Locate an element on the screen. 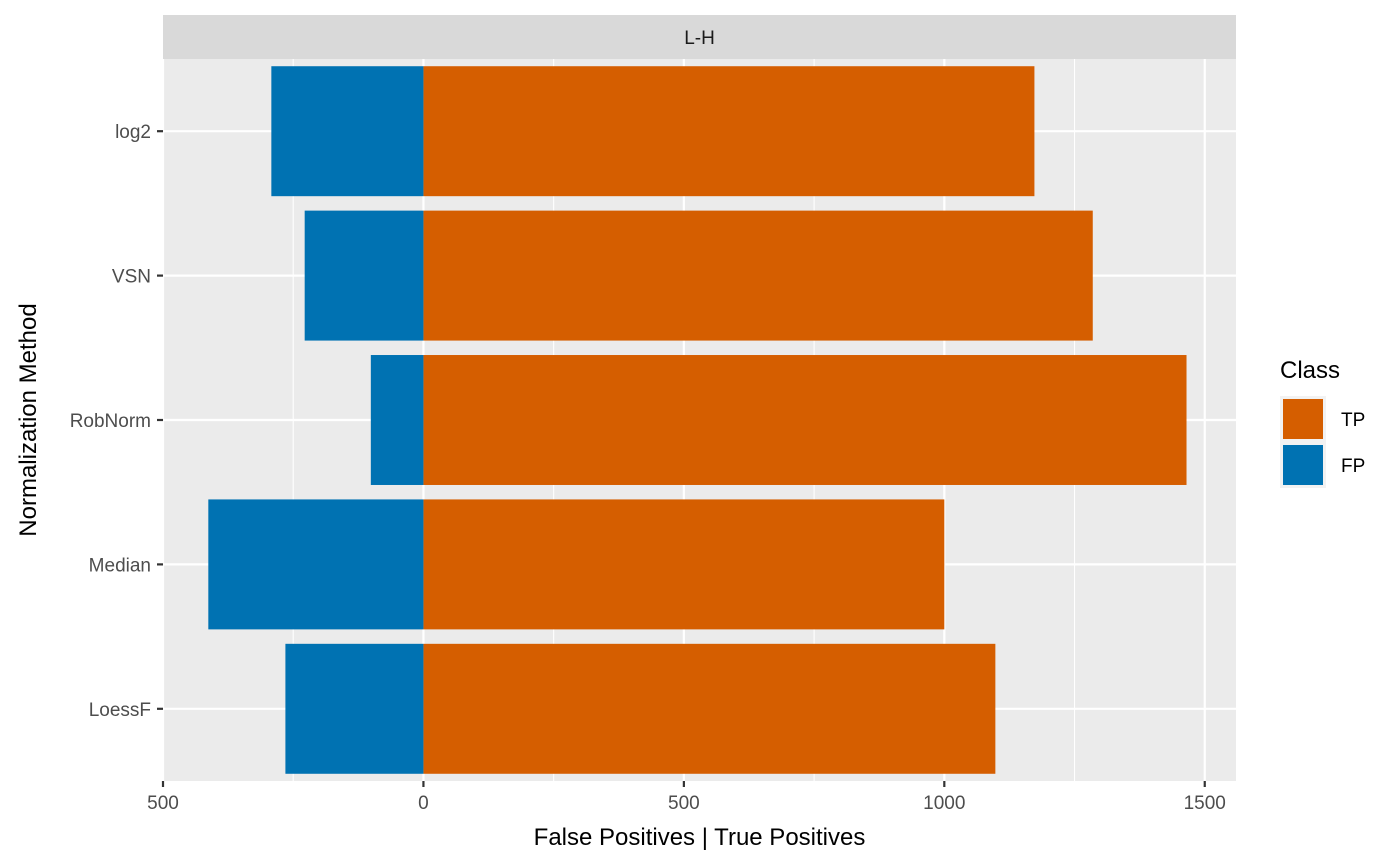 The image size is (1400, 866). x-axis-label: False Positives | True Positives is located at coordinates (700, 837).